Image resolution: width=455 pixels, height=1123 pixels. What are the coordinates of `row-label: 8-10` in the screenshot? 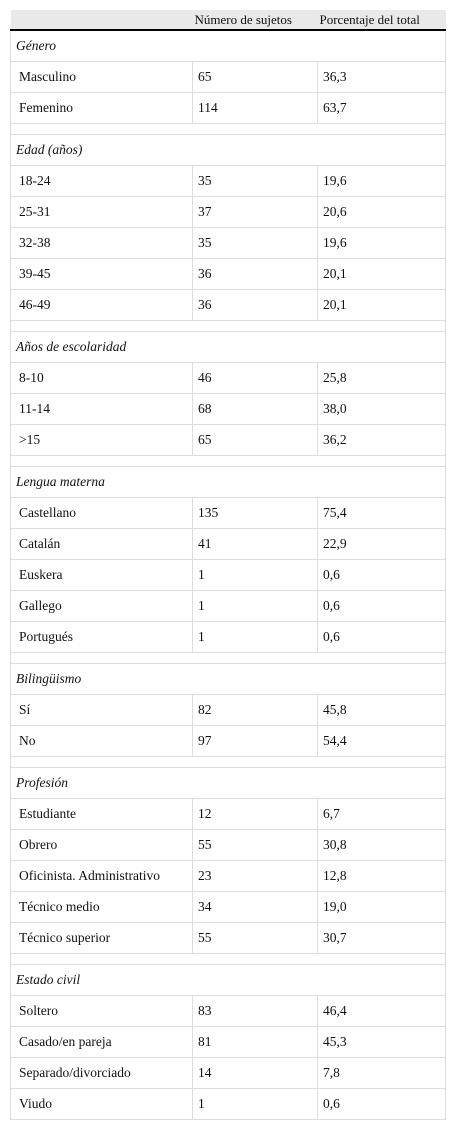 It's located at (101, 378).